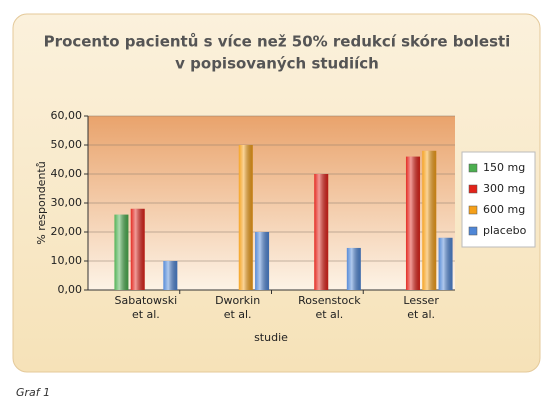 The width and height of the screenshot is (551, 407). Describe the element at coordinates (504, 167) in the screenshot. I see `legend-label: 150 mg` at that location.